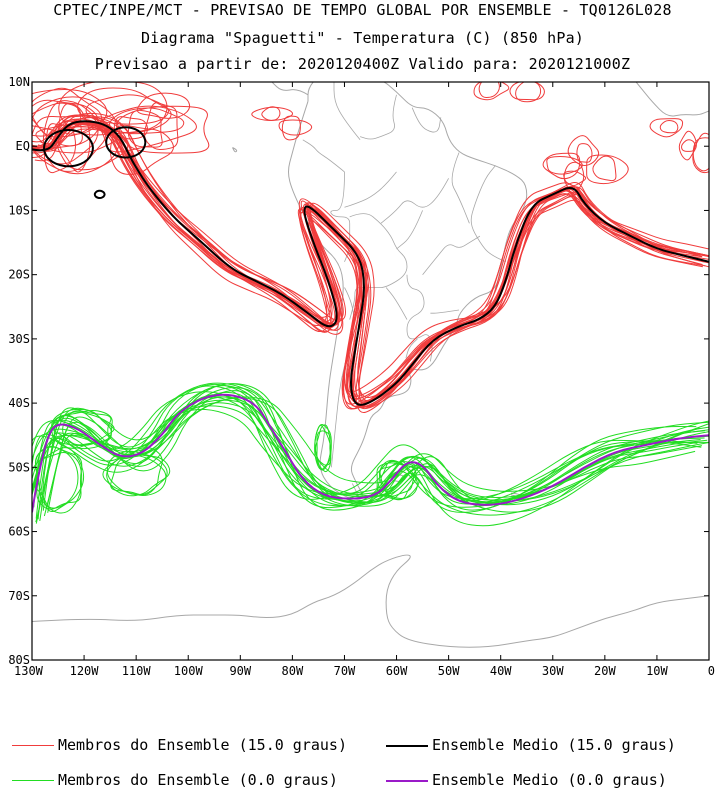 Image resolution: width=725 pixels, height=792 pixels. Describe the element at coordinates (85, 671) in the screenshot. I see `lon-label: 120W` at that location.